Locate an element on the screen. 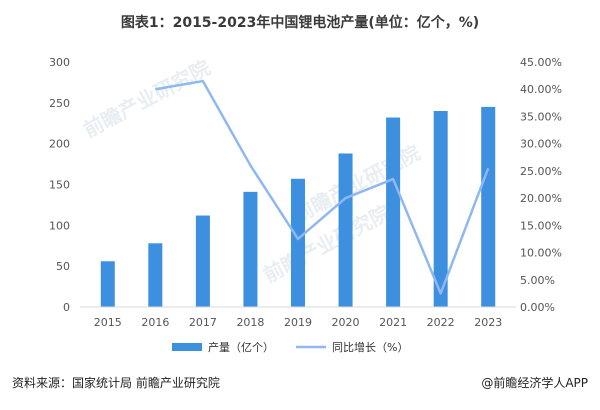  y-right-tick-label: 45.00% is located at coordinates (541, 62).